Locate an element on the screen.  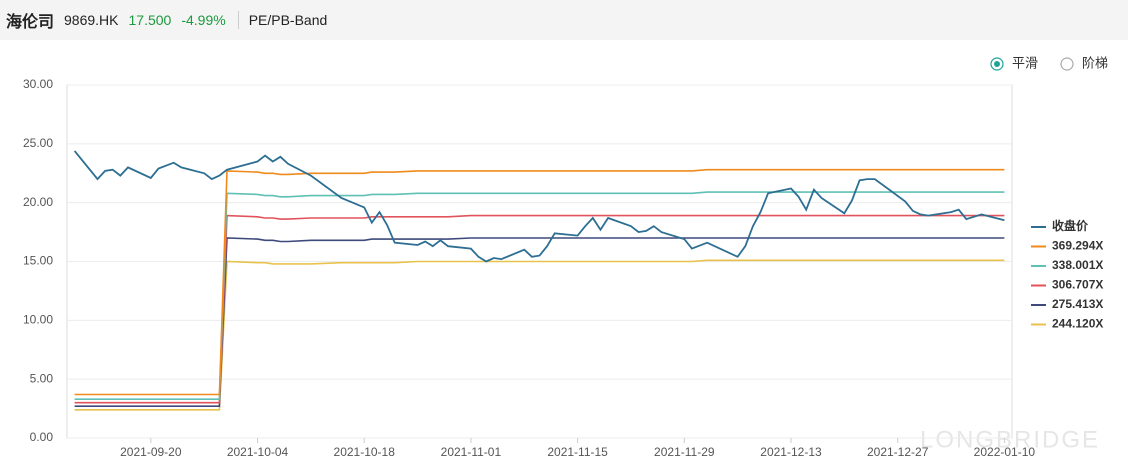
x-tick-label: 2021-11-15 is located at coordinates (577, 452).